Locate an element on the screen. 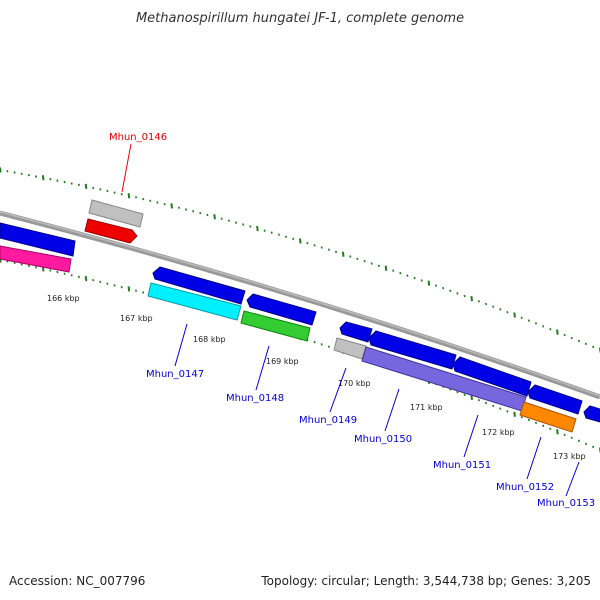 This screenshot has height=600, width=600. feature-mhun0147-cyan is located at coordinates (194, 301).